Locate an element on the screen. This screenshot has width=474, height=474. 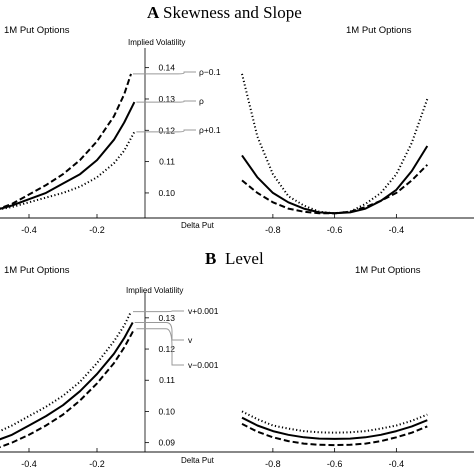
panel-b-x-axis-label: Delta Put is located at coordinates (198, 460).